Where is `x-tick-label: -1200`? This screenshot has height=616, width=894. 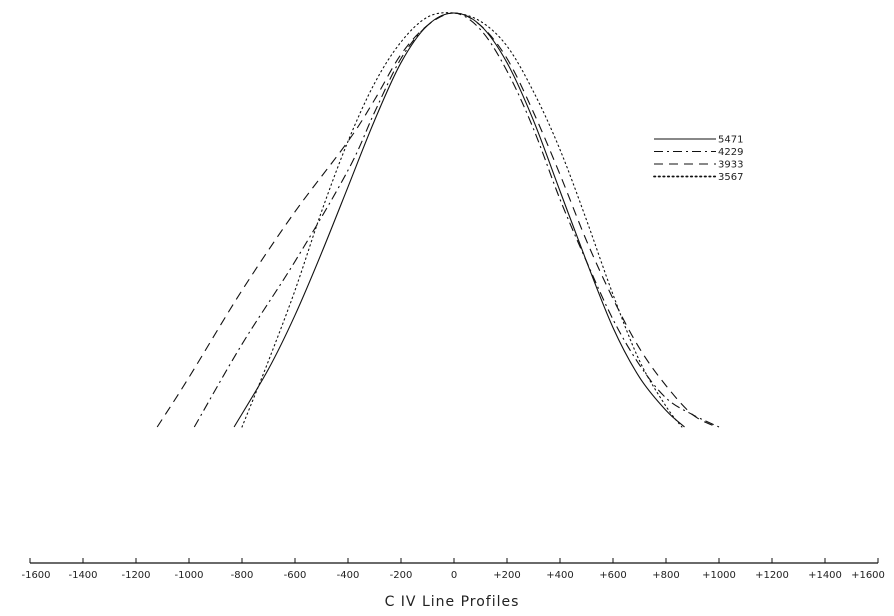 x-tick-label: -1200 is located at coordinates (135, 575).